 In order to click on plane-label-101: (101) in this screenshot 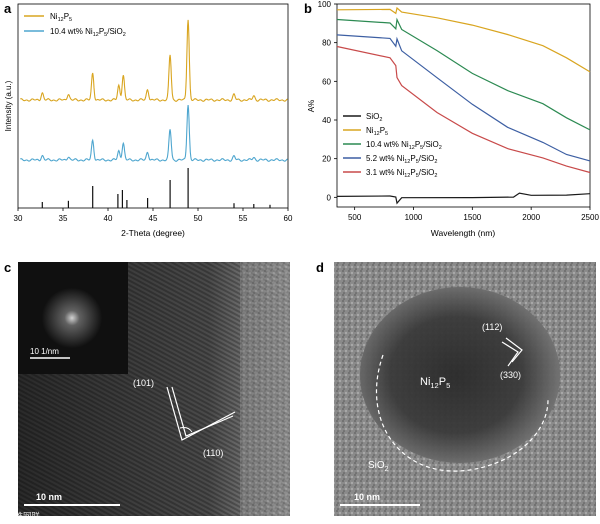, I will do `click(143, 383)`.